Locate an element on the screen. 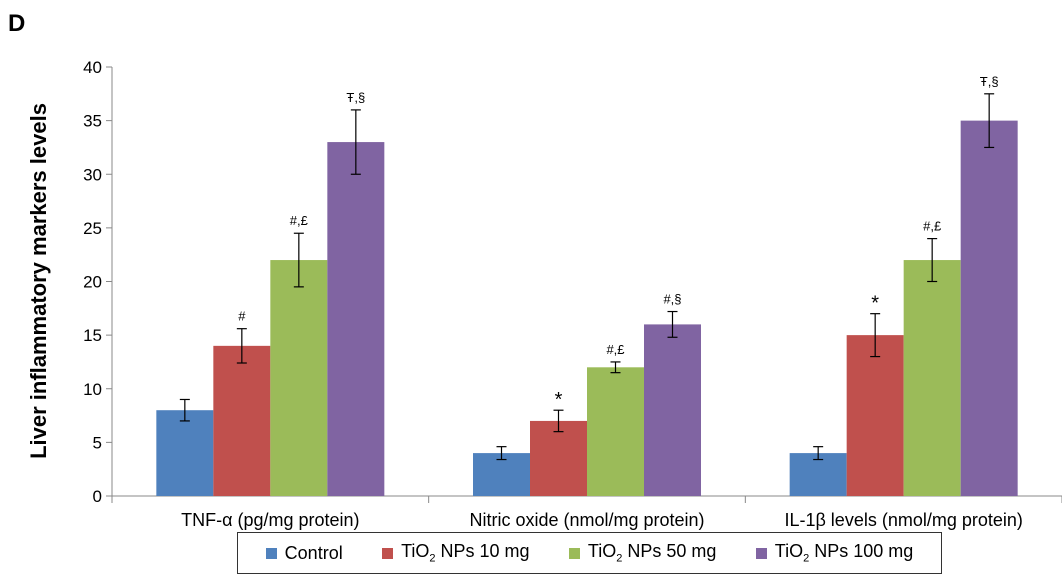 The height and width of the screenshot is (584, 1062). legend-item: Control is located at coordinates (304, 553).